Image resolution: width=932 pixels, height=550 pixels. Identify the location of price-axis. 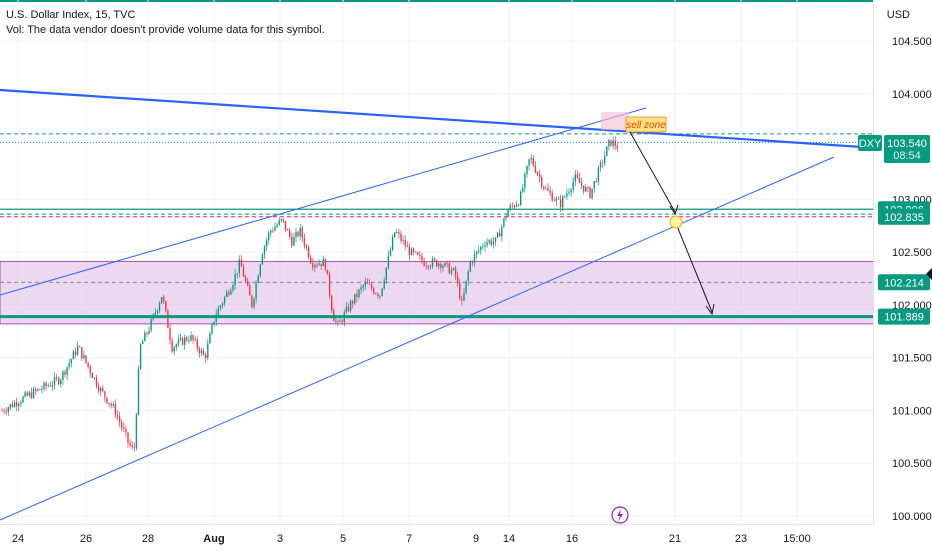
(902, 262).